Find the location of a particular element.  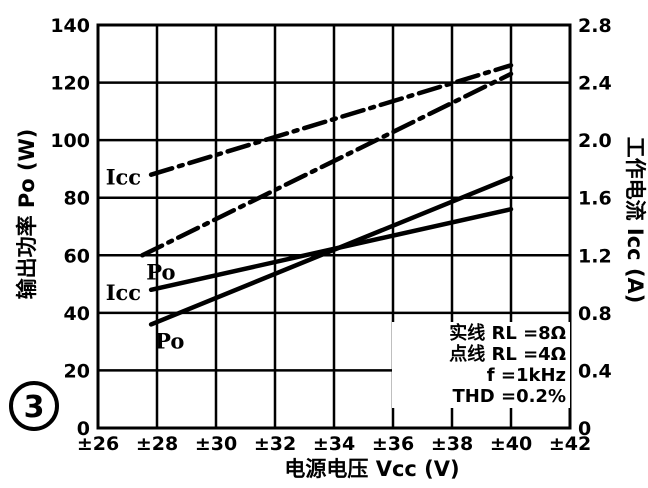

x-tick-label: ±32 is located at coordinates (275, 444).